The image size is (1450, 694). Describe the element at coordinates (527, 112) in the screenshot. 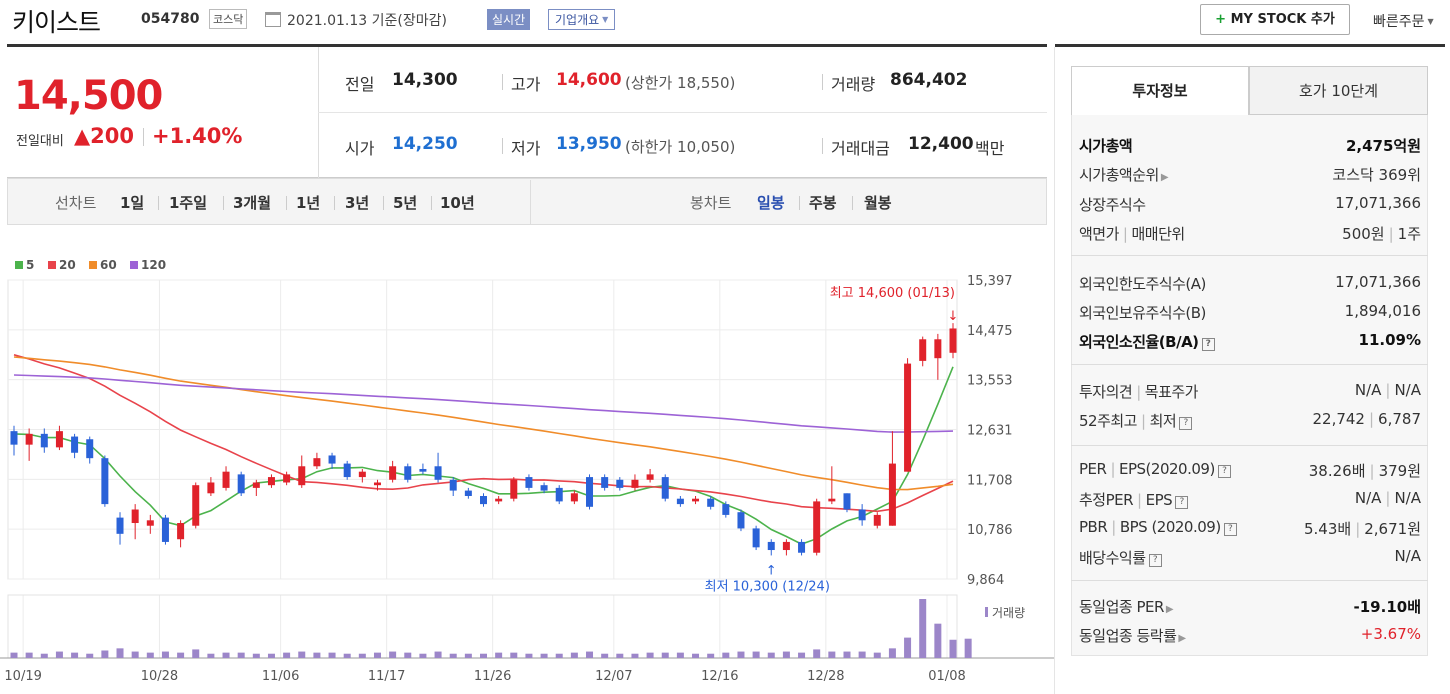

I see `price-box` at that location.